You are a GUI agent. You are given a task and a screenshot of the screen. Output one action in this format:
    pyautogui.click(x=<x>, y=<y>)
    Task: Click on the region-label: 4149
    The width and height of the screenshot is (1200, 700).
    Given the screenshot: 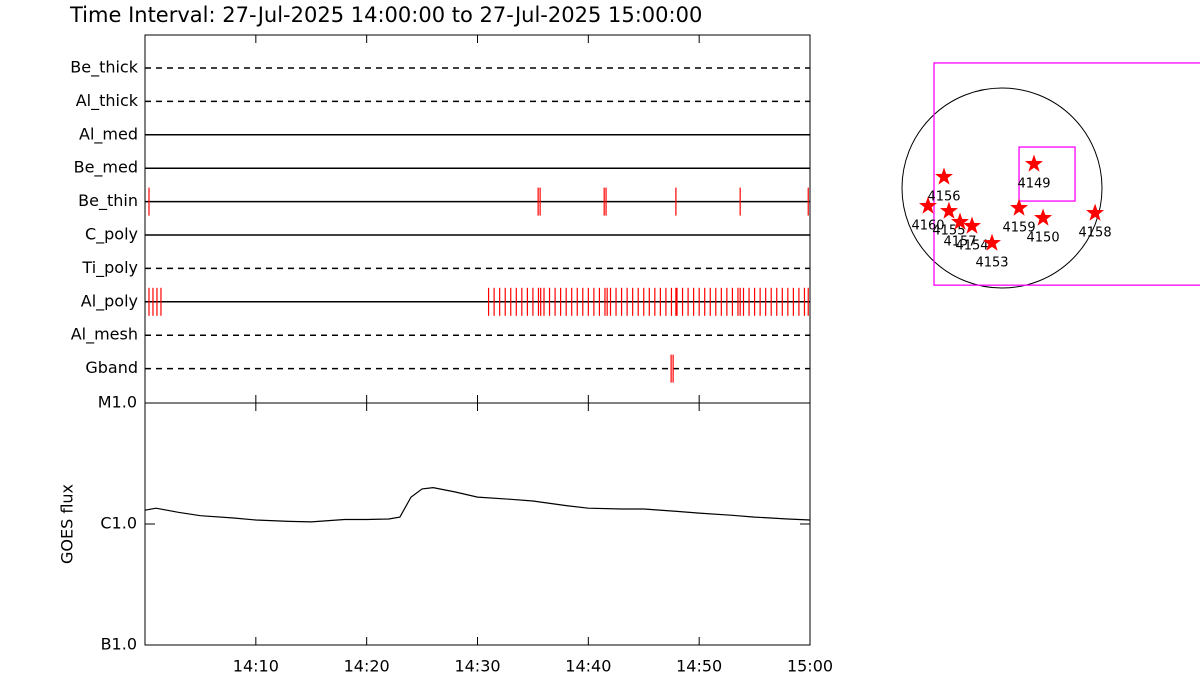 What is the action you would take?
    pyautogui.click(x=1033, y=184)
    